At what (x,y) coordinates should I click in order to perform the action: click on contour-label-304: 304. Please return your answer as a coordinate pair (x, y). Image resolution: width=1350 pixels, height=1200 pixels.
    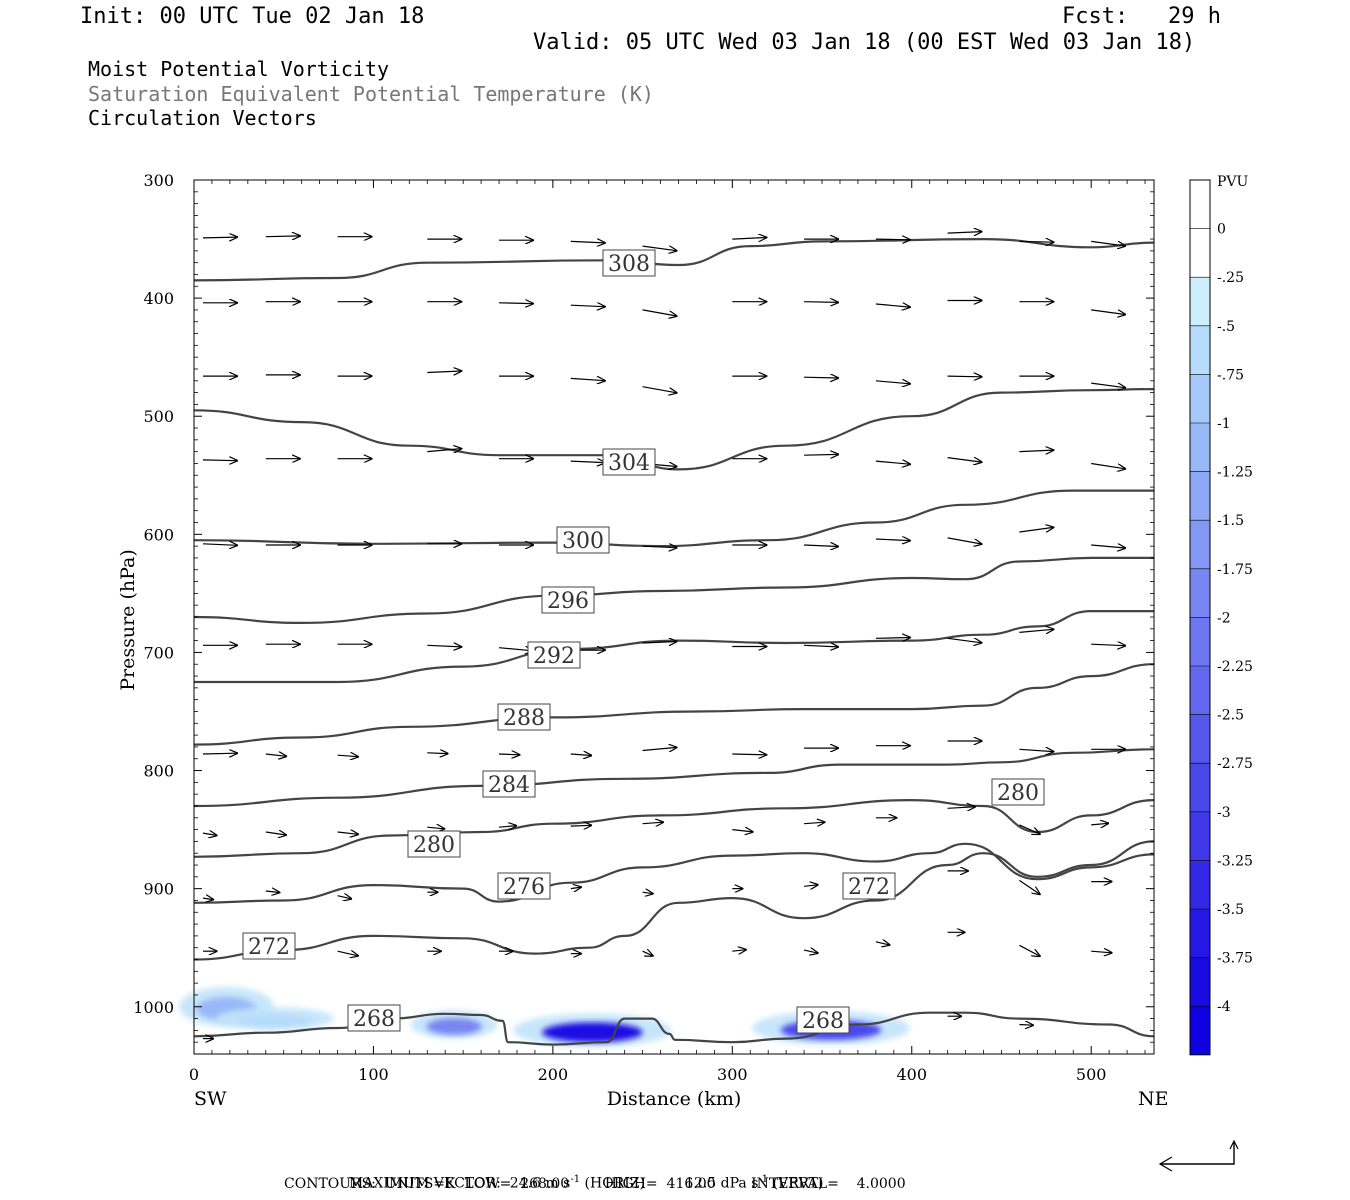
    Looking at the image, I should click on (629, 463).